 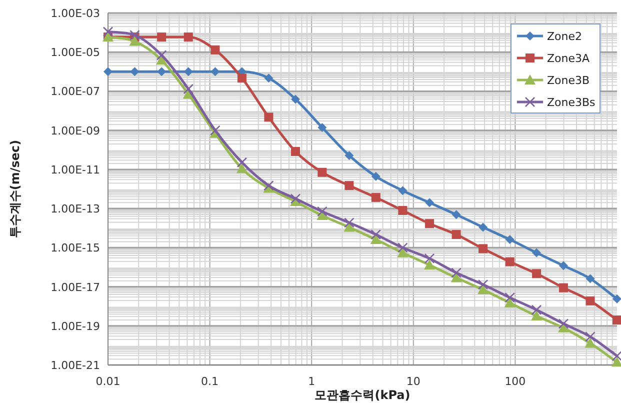 I want to click on y-axis-title: 투수계수(m/sec), so click(x=15, y=189).